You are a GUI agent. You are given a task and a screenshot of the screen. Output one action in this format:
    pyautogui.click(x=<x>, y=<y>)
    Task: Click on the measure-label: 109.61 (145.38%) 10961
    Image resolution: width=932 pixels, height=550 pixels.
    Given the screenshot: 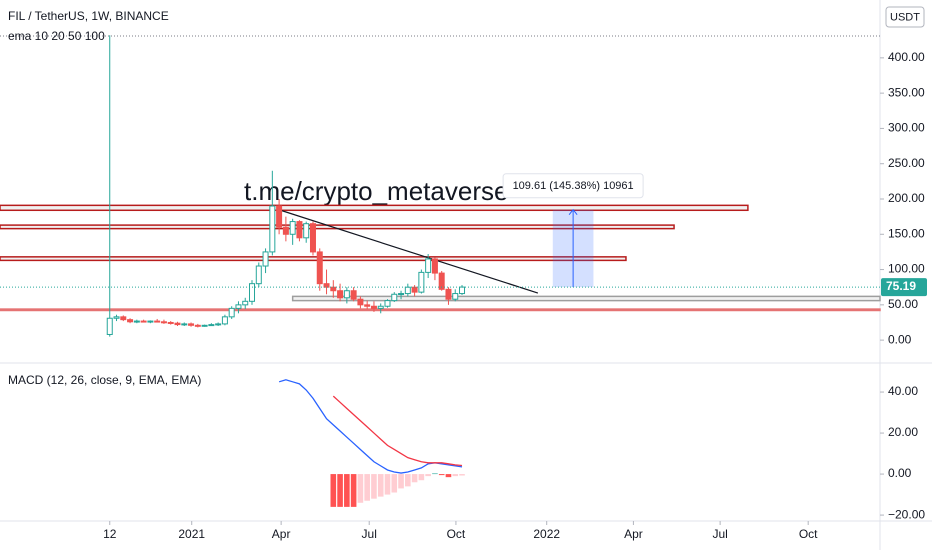 What is the action you would take?
    pyautogui.click(x=573, y=186)
    